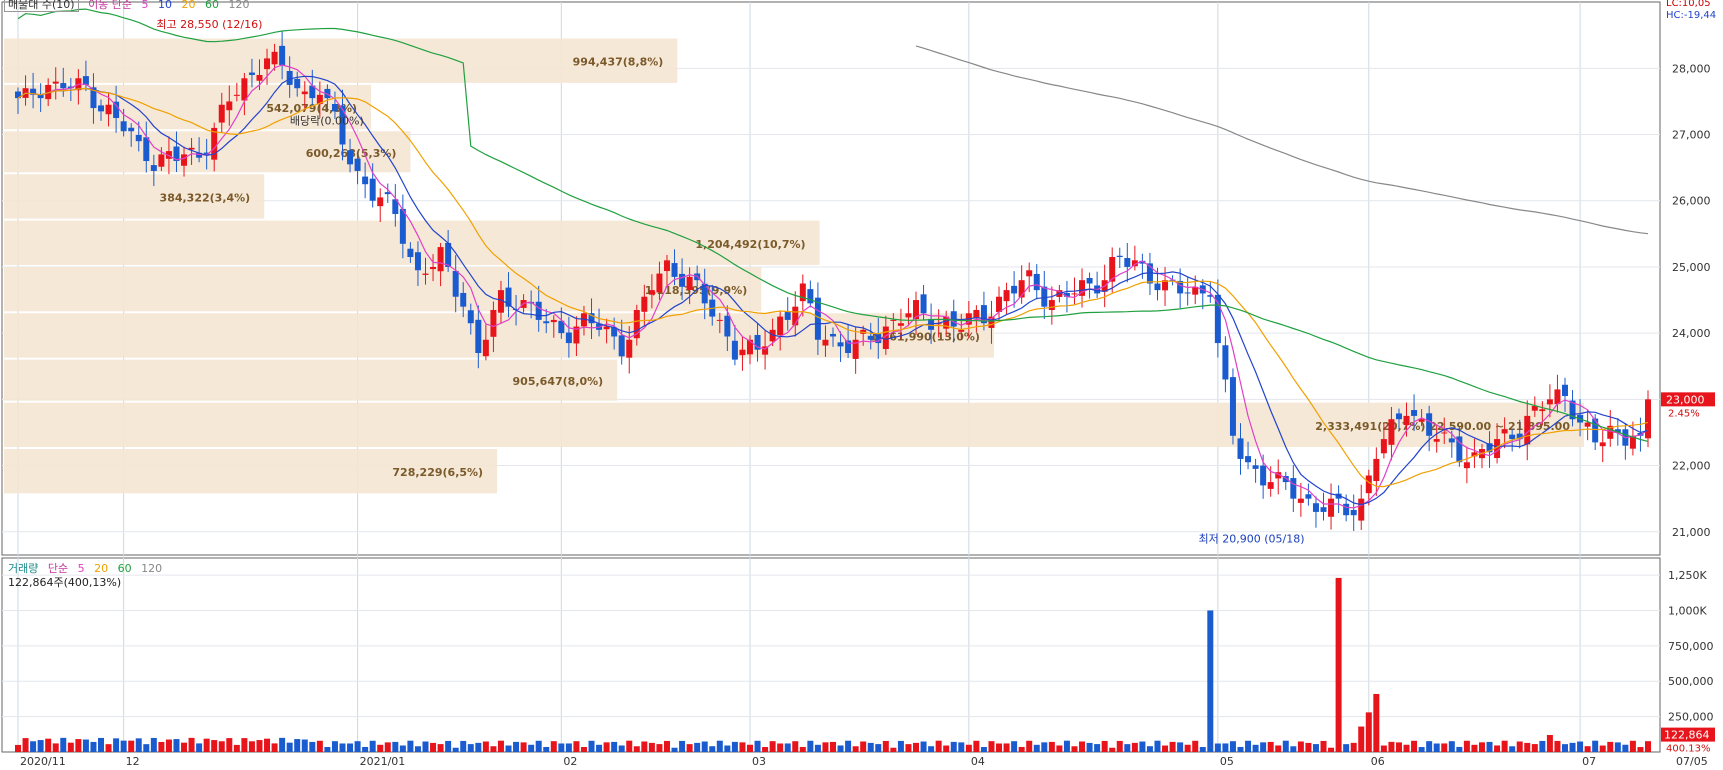 This screenshot has width=1723, height=770. I want to click on volume-tick-label: 1,000K, so click(1687, 610).